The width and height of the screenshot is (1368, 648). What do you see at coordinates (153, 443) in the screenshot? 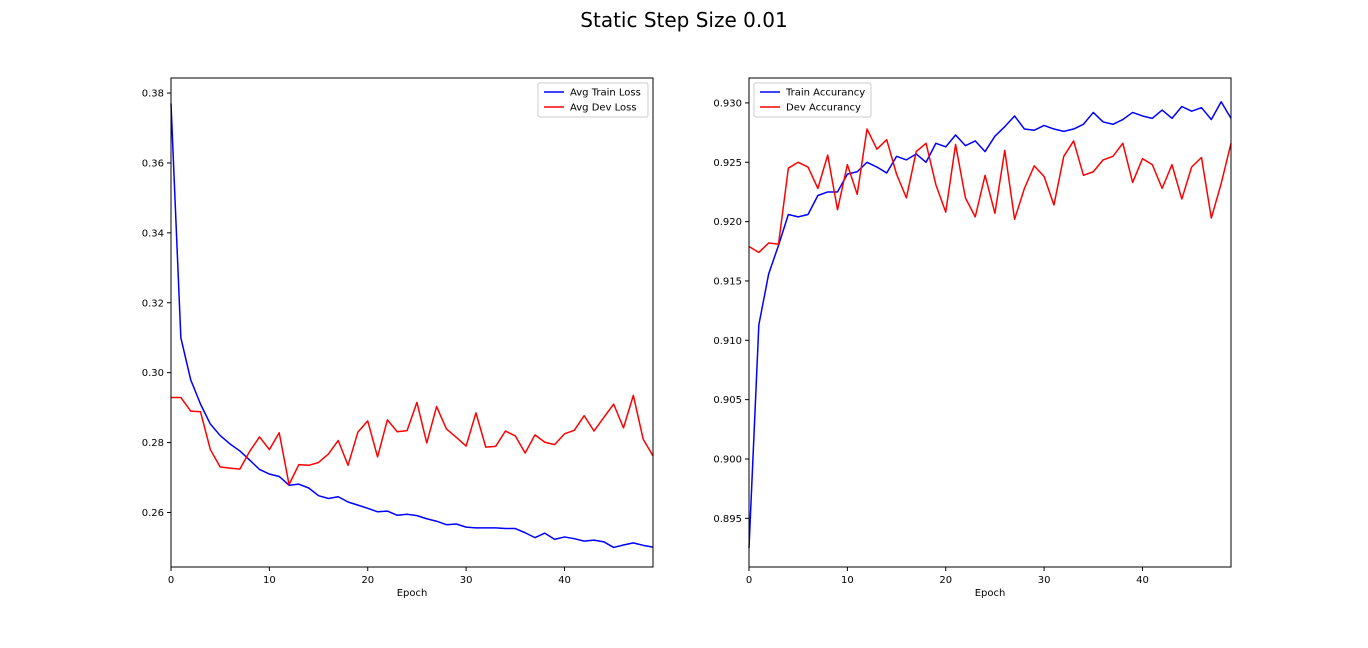
I see `y-tick-label: 0.28` at bounding box center [153, 443].